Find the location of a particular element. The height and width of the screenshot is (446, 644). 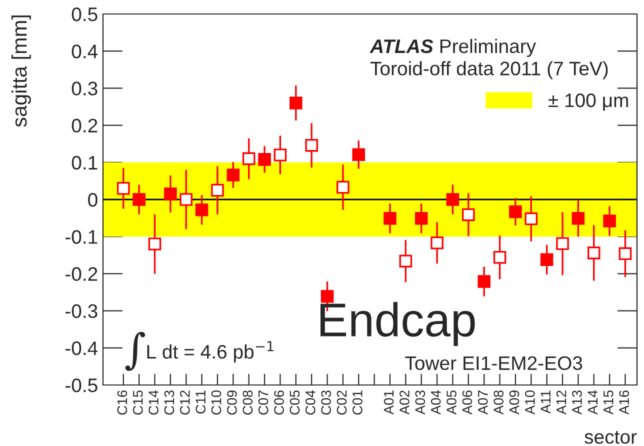

x-tick-label: C02 is located at coordinates (341, 402).